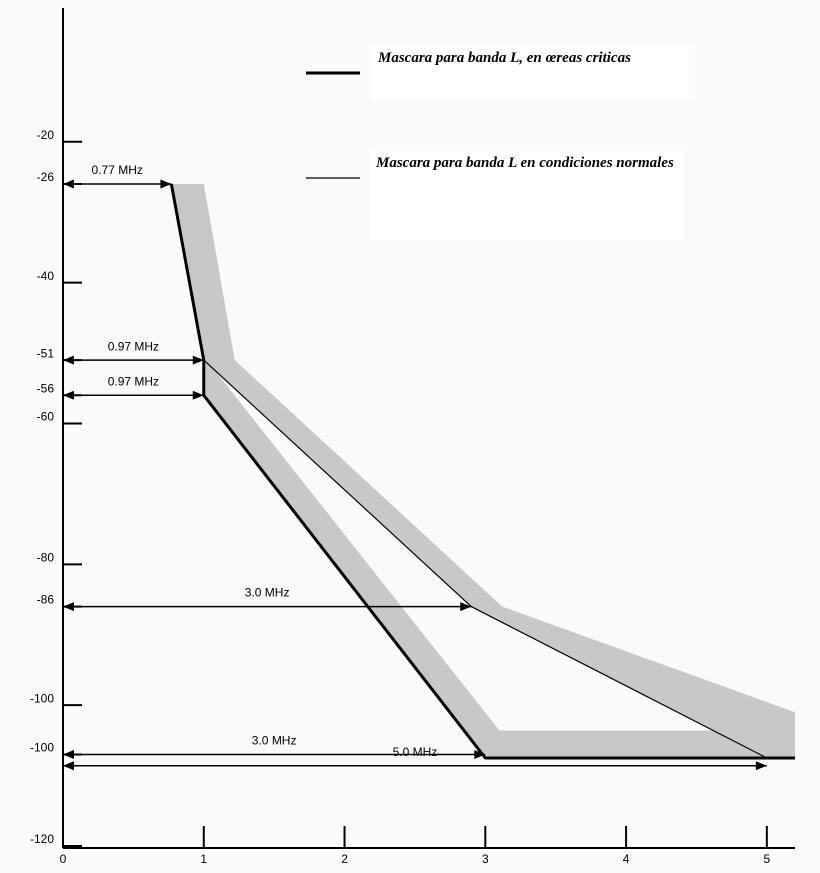  I want to click on y-tick-label: -120, so click(42, 839).